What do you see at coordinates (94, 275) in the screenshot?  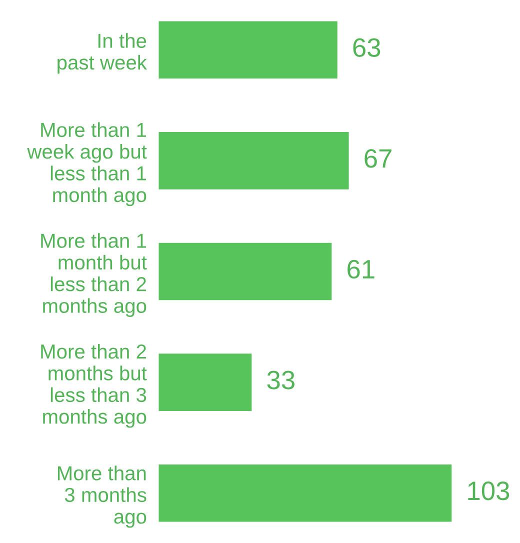 I see `y-tick-label: More than 1 month but less than 2 months ago` at bounding box center [94, 275].